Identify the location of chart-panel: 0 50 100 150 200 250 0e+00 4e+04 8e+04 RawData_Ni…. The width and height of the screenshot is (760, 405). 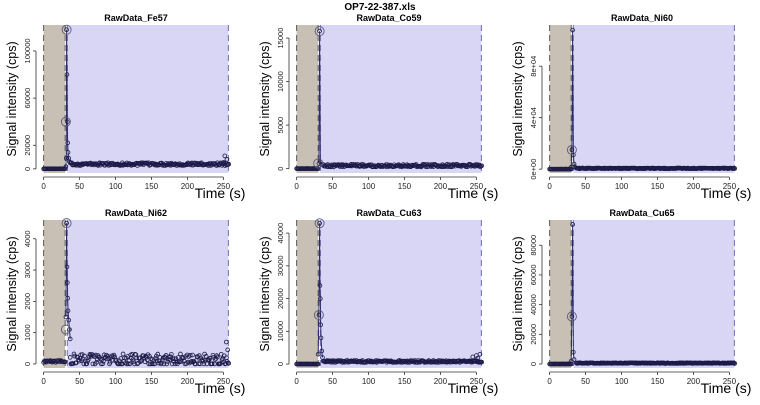
(631, 107).